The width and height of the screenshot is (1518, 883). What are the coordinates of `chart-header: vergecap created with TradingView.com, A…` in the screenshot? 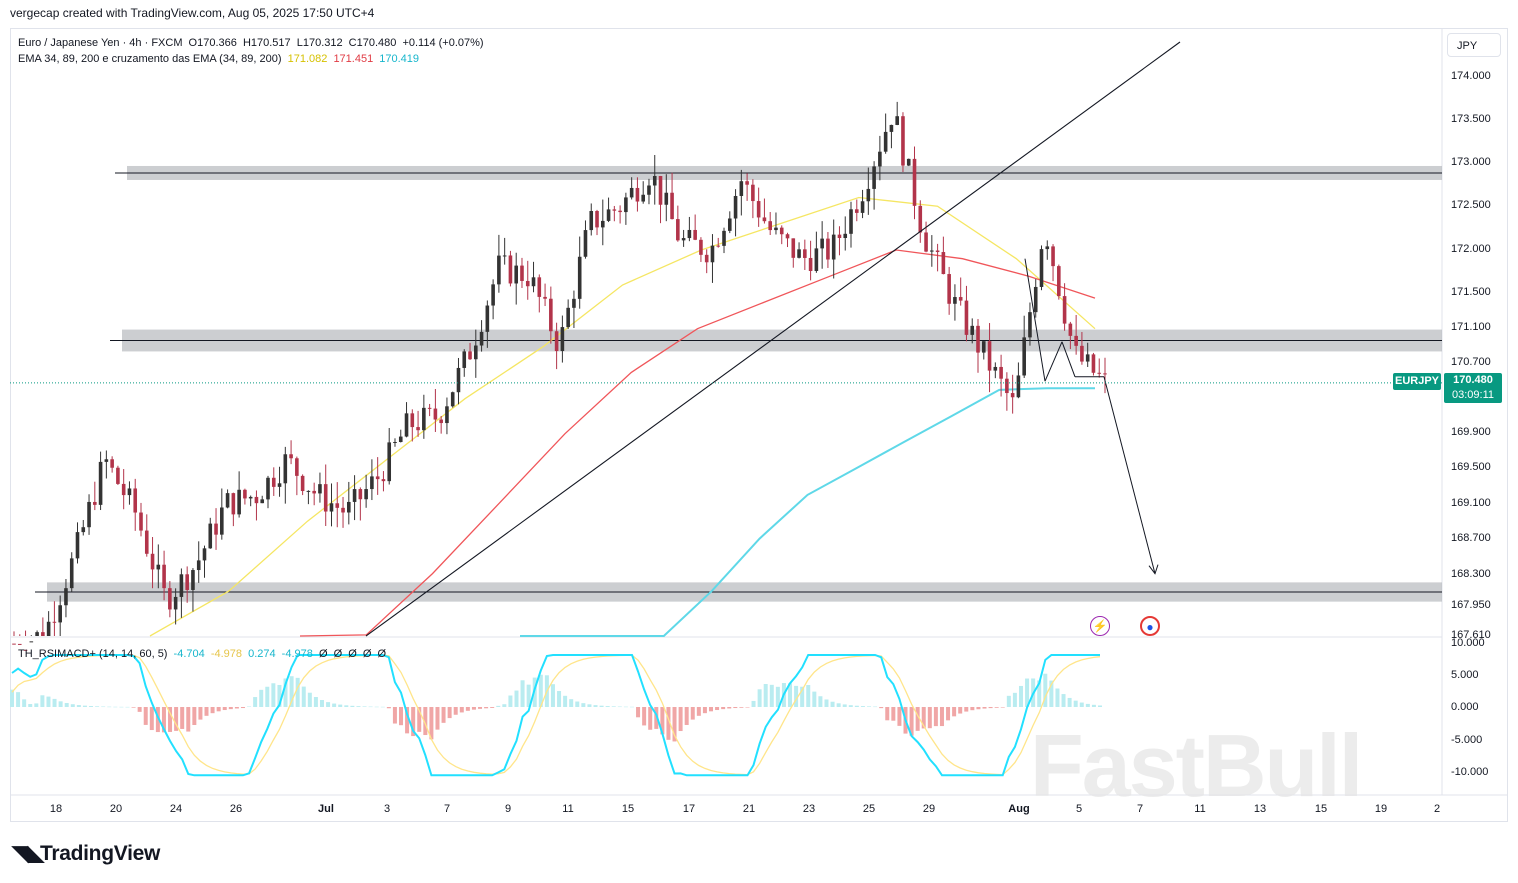 It's located at (192, 13).